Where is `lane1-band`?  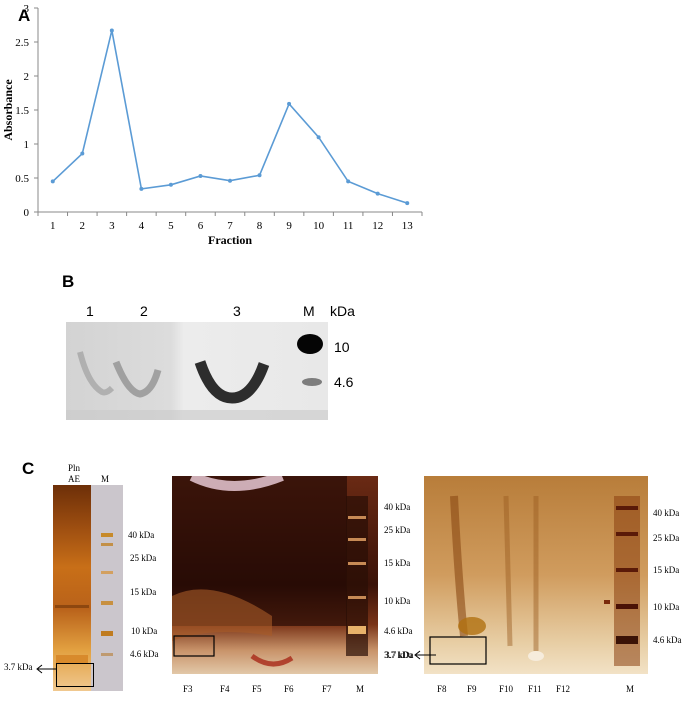
lane1-band is located at coordinates (96, 373).